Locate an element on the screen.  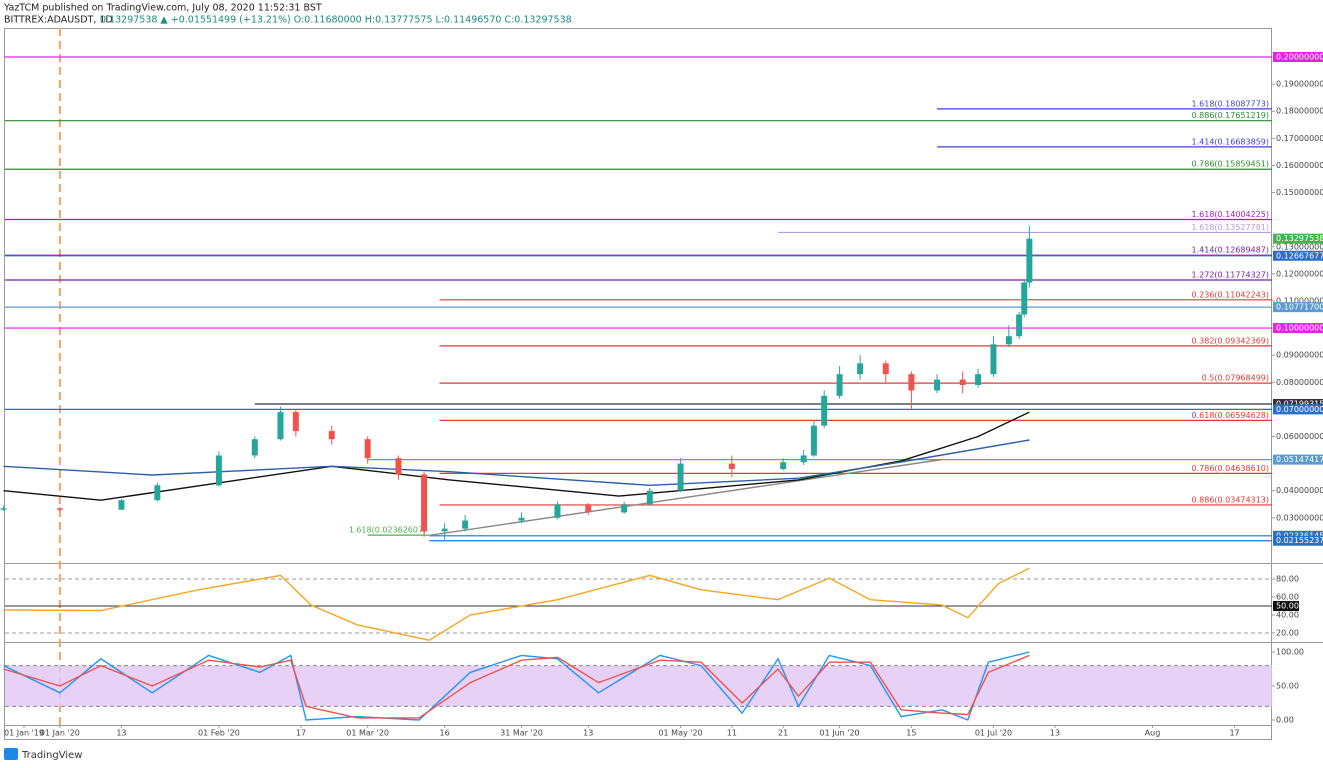
x-tick-label: Aug is located at coordinates (1153, 733).